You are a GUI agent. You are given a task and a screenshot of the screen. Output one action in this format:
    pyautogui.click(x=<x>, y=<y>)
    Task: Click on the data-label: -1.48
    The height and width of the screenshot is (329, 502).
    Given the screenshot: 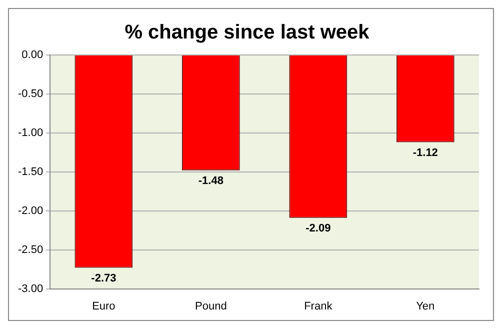 What is the action you would take?
    pyautogui.click(x=211, y=180)
    